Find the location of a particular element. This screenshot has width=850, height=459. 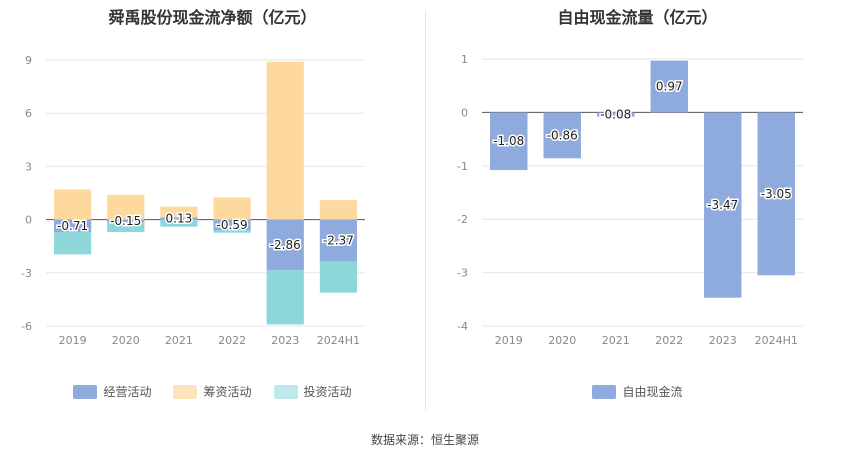

legend-label-free-cash-flow: 自由现金流 is located at coordinates (652, 392).